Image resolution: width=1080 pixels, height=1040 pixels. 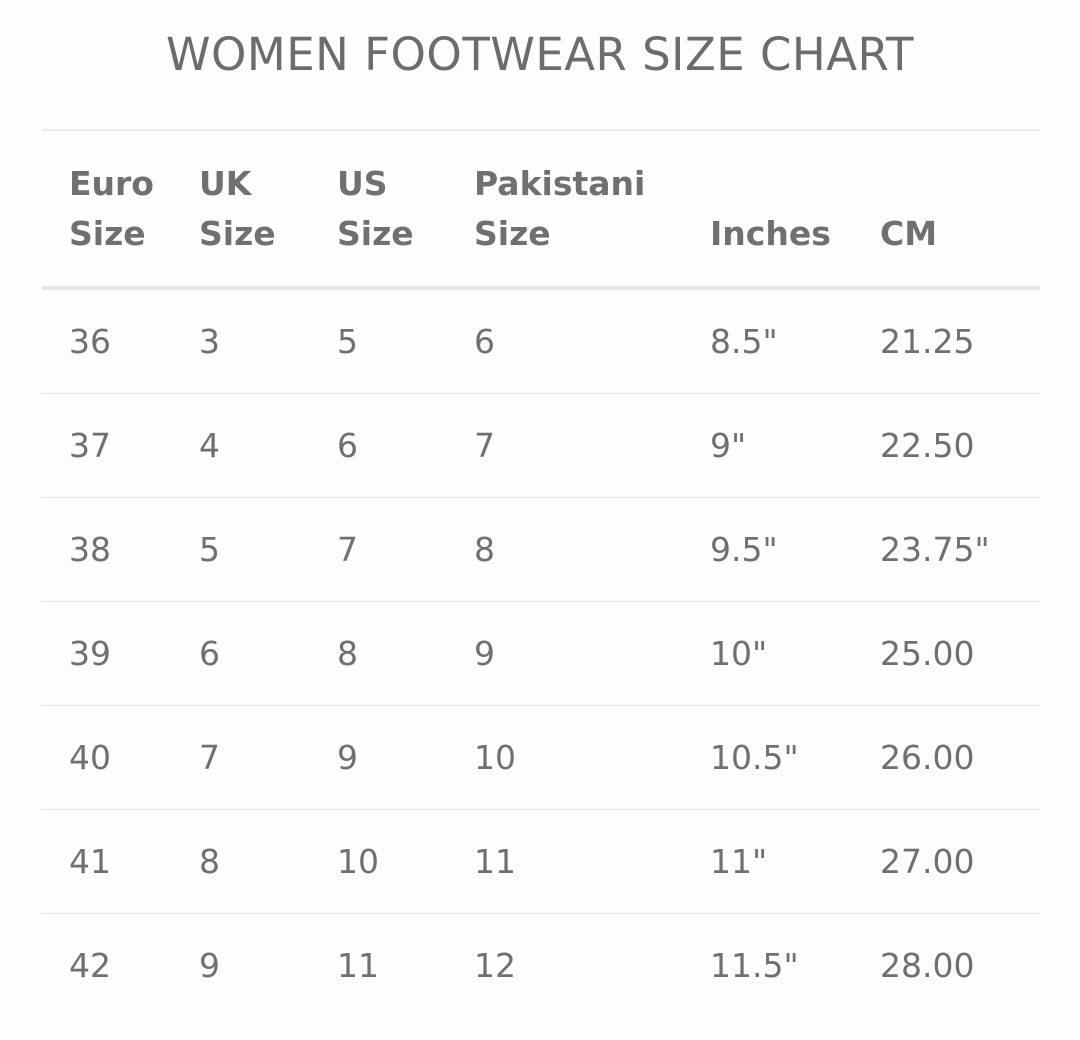 I want to click on cell-cm: 25.00, so click(x=927, y=653).